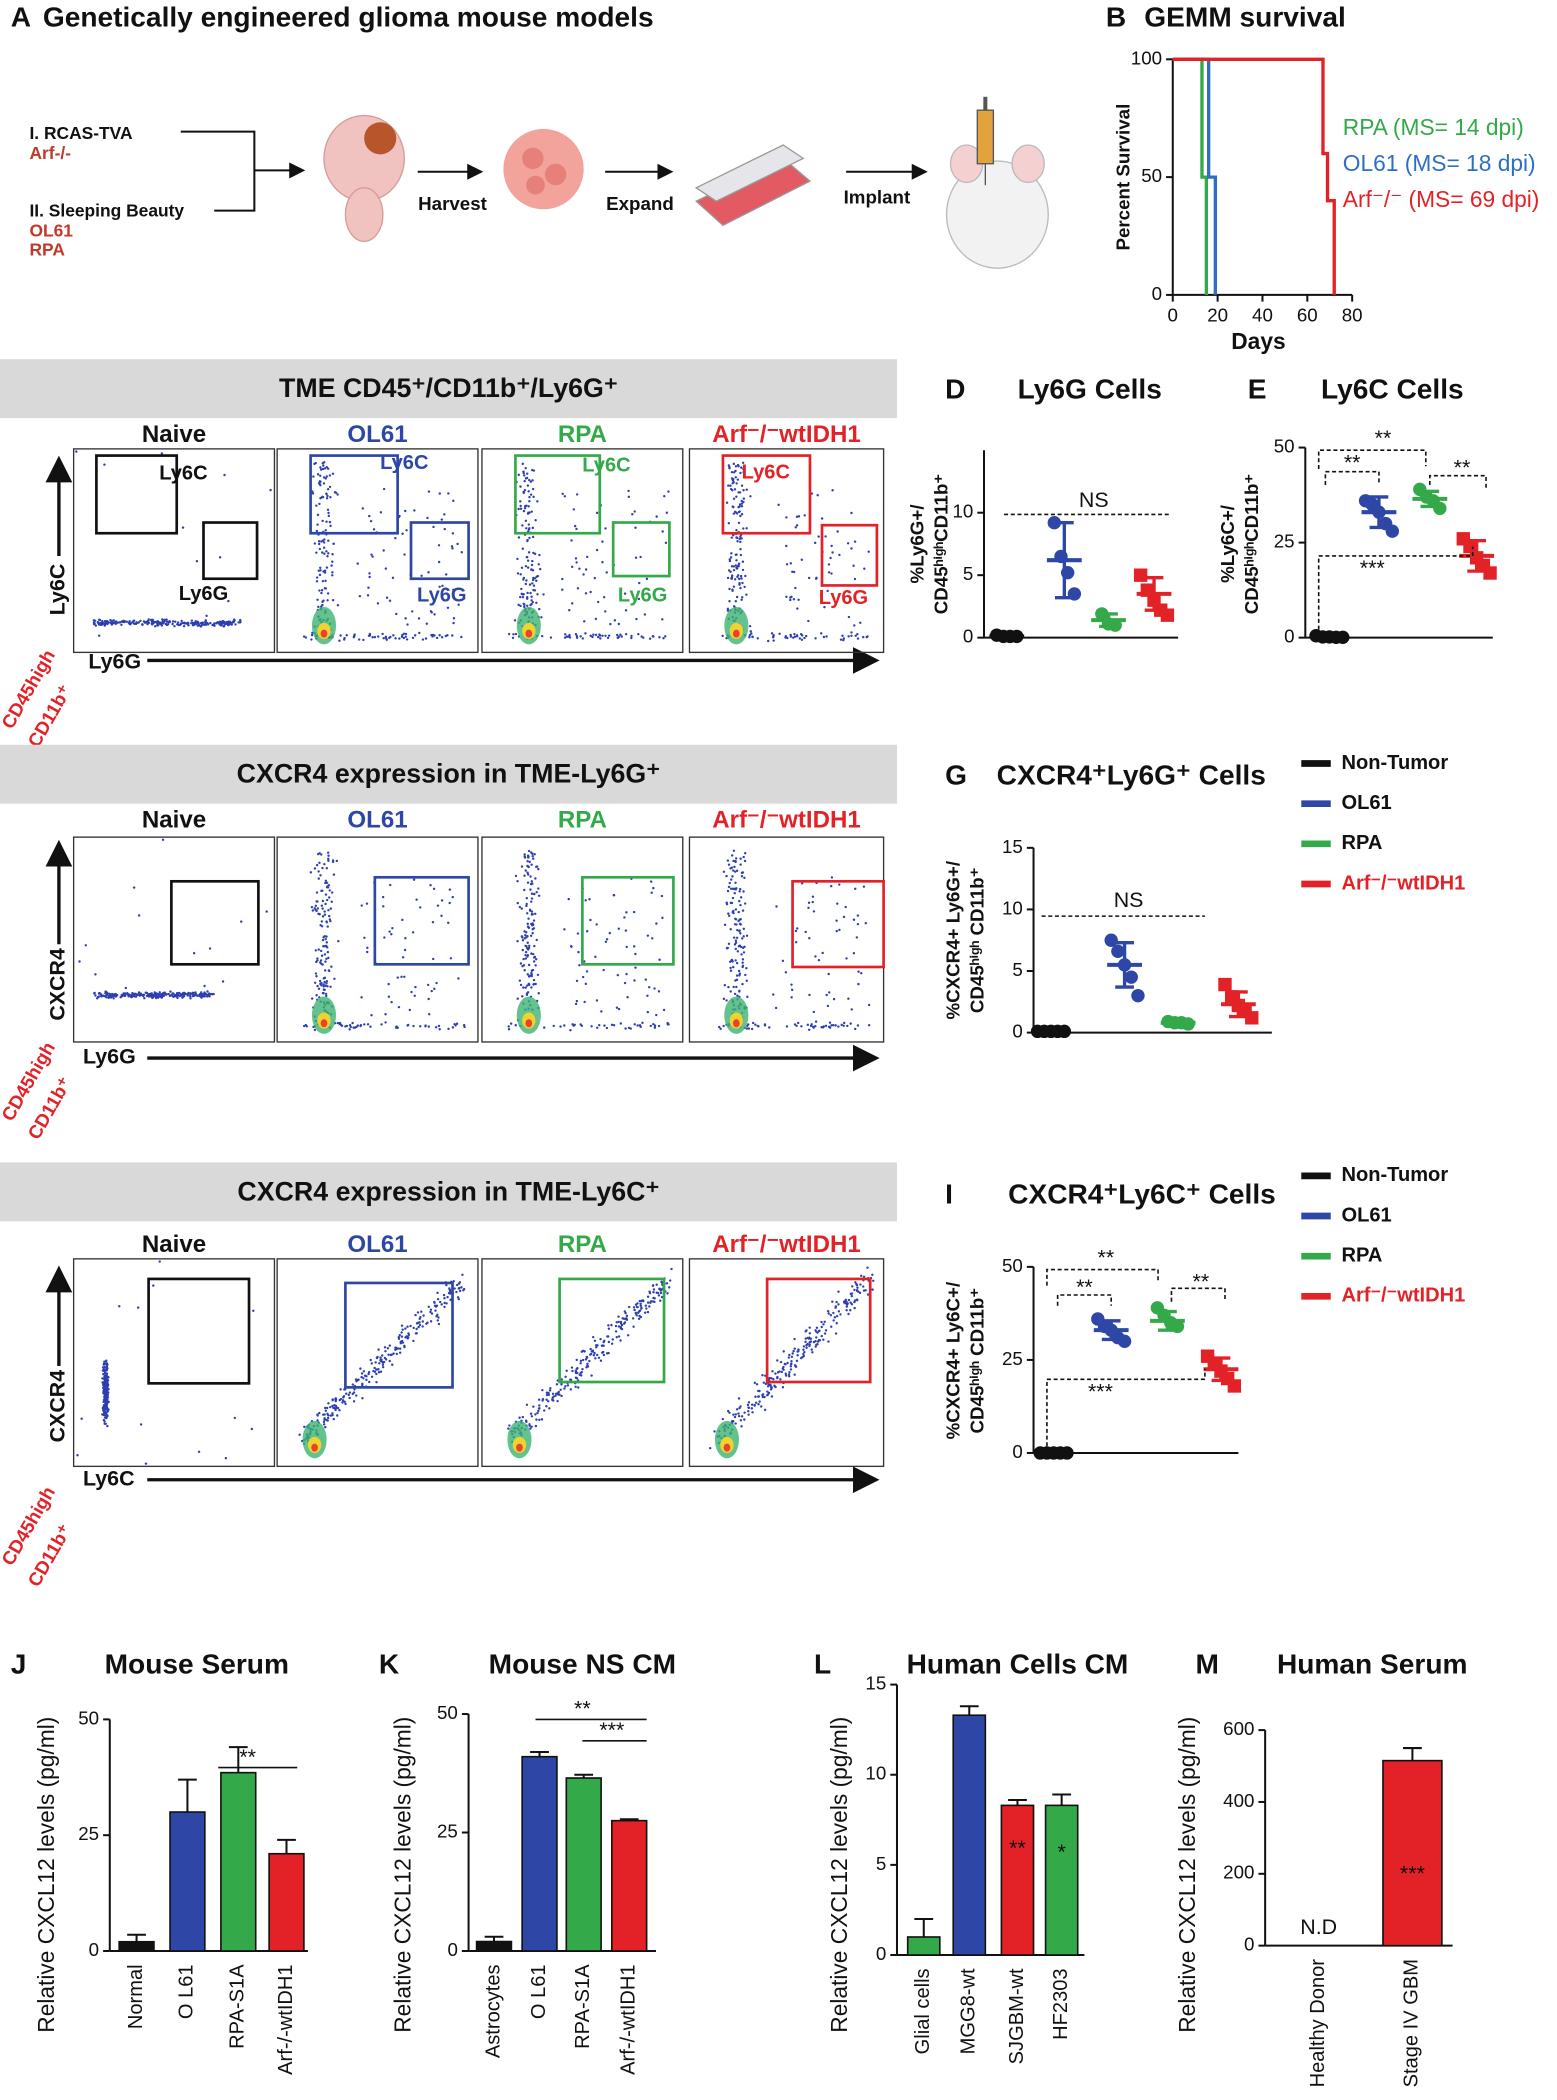 The image size is (1557, 2100). What do you see at coordinates (183, 474) in the screenshot?
I see `gate-label: Ly6C` at bounding box center [183, 474].